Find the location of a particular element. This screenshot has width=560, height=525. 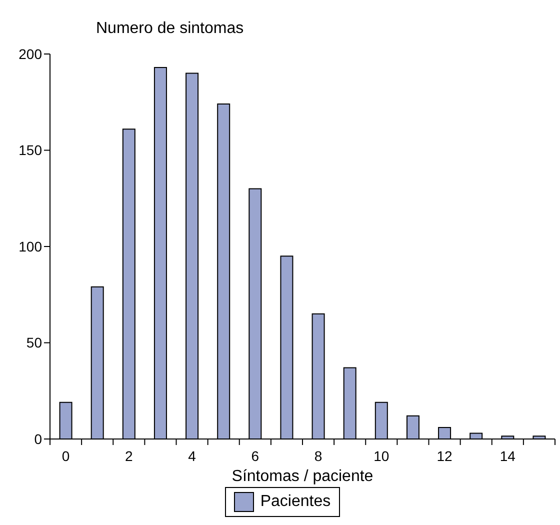

x-tick-label: 4 is located at coordinates (192, 456).